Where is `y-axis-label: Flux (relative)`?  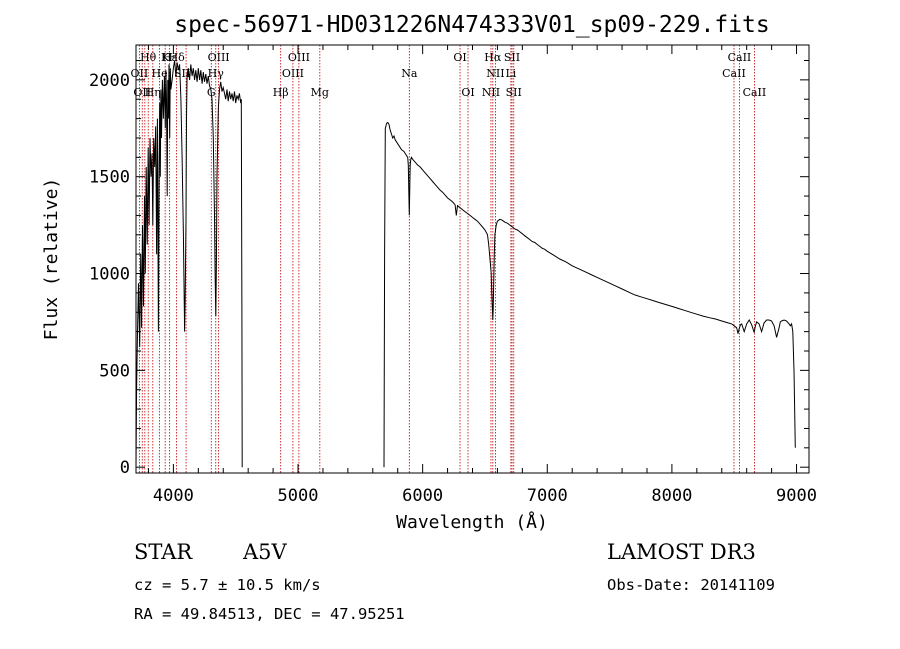 y-axis-label: Flux (relative) is located at coordinates (51, 259).